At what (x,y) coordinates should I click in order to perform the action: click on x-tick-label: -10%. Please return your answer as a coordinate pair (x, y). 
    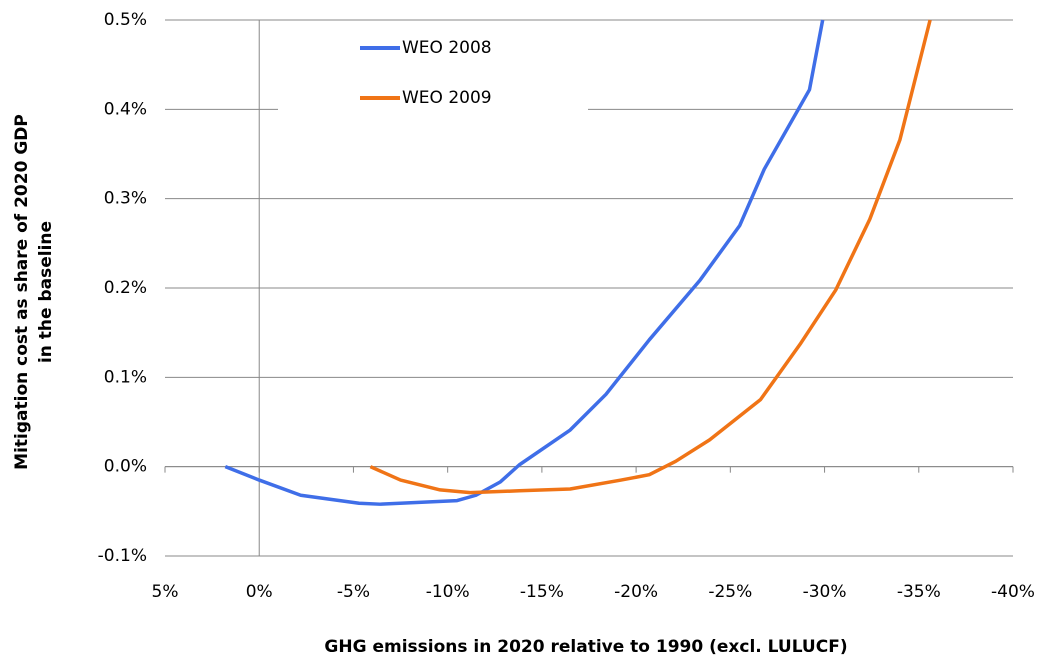
    Looking at the image, I should click on (448, 592).